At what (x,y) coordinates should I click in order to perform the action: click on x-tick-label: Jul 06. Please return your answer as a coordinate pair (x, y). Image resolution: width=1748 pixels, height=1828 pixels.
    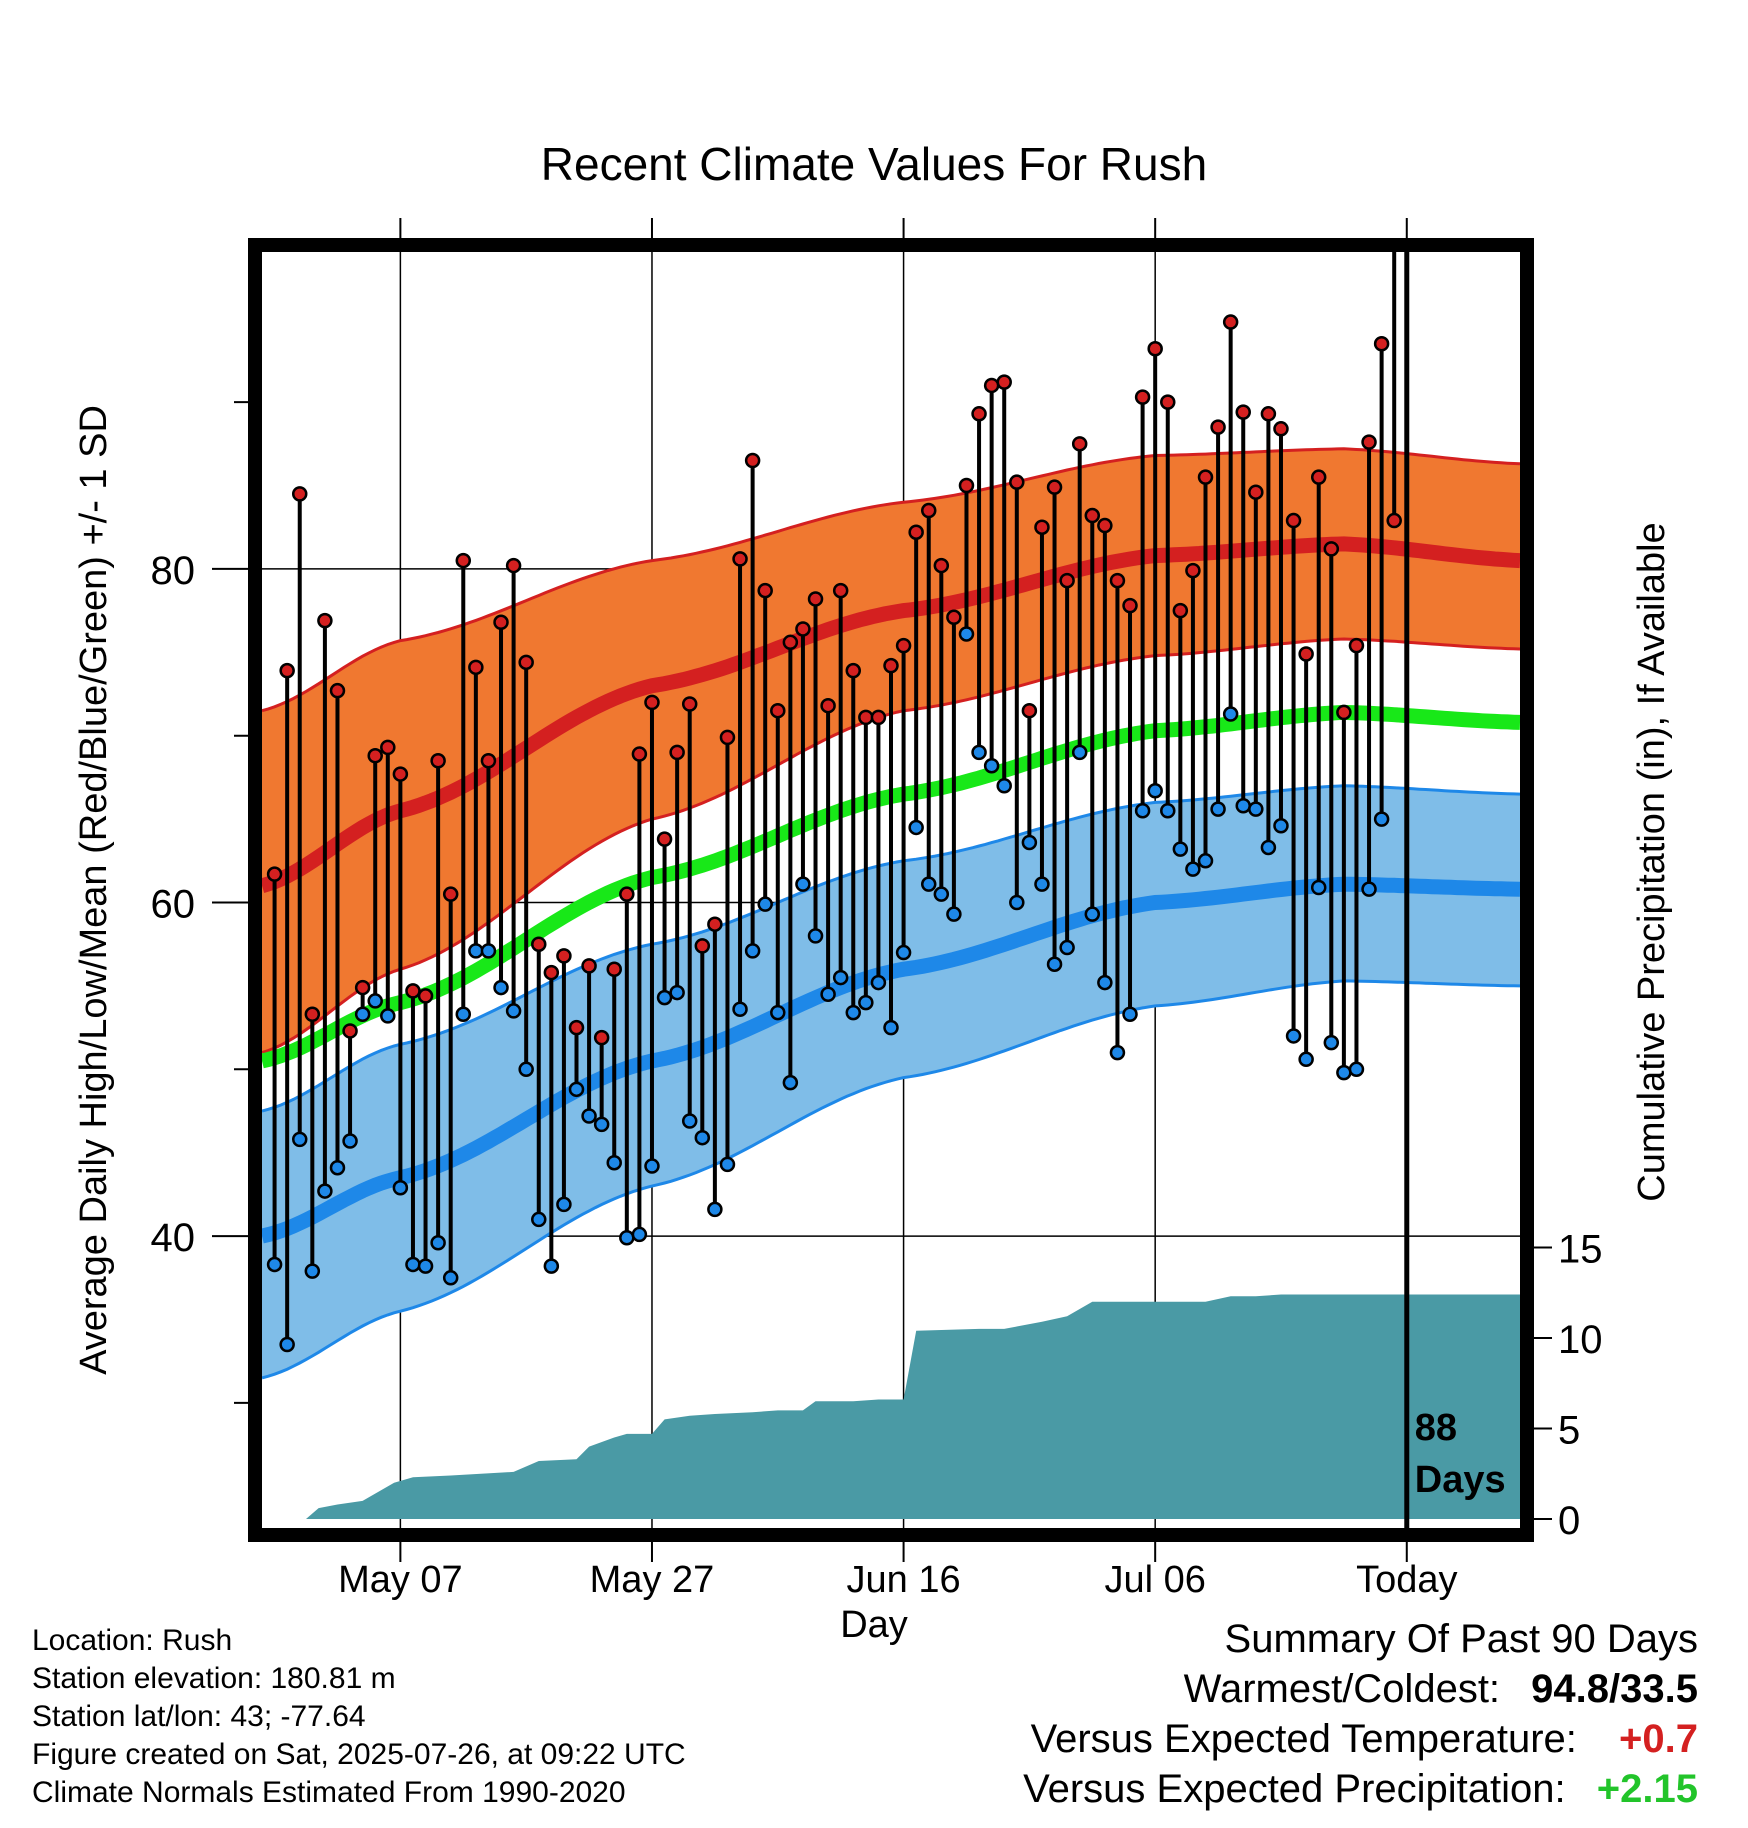
    Looking at the image, I should click on (1154, 1580).